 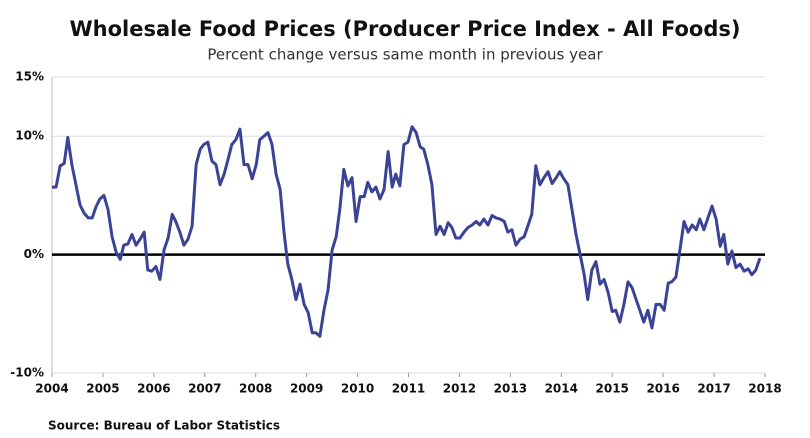 What do you see at coordinates (29, 136) in the screenshot?
I see `y-tick-label: 10%` at bounding box center [29, 136].